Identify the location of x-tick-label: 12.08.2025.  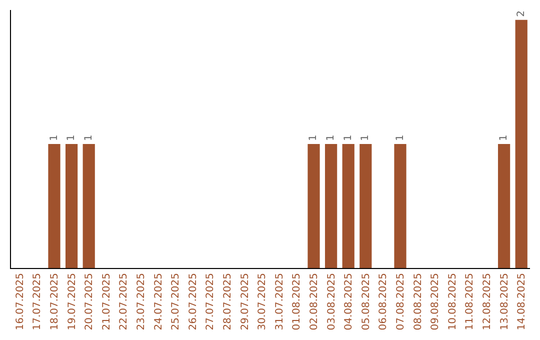
(487, 301).